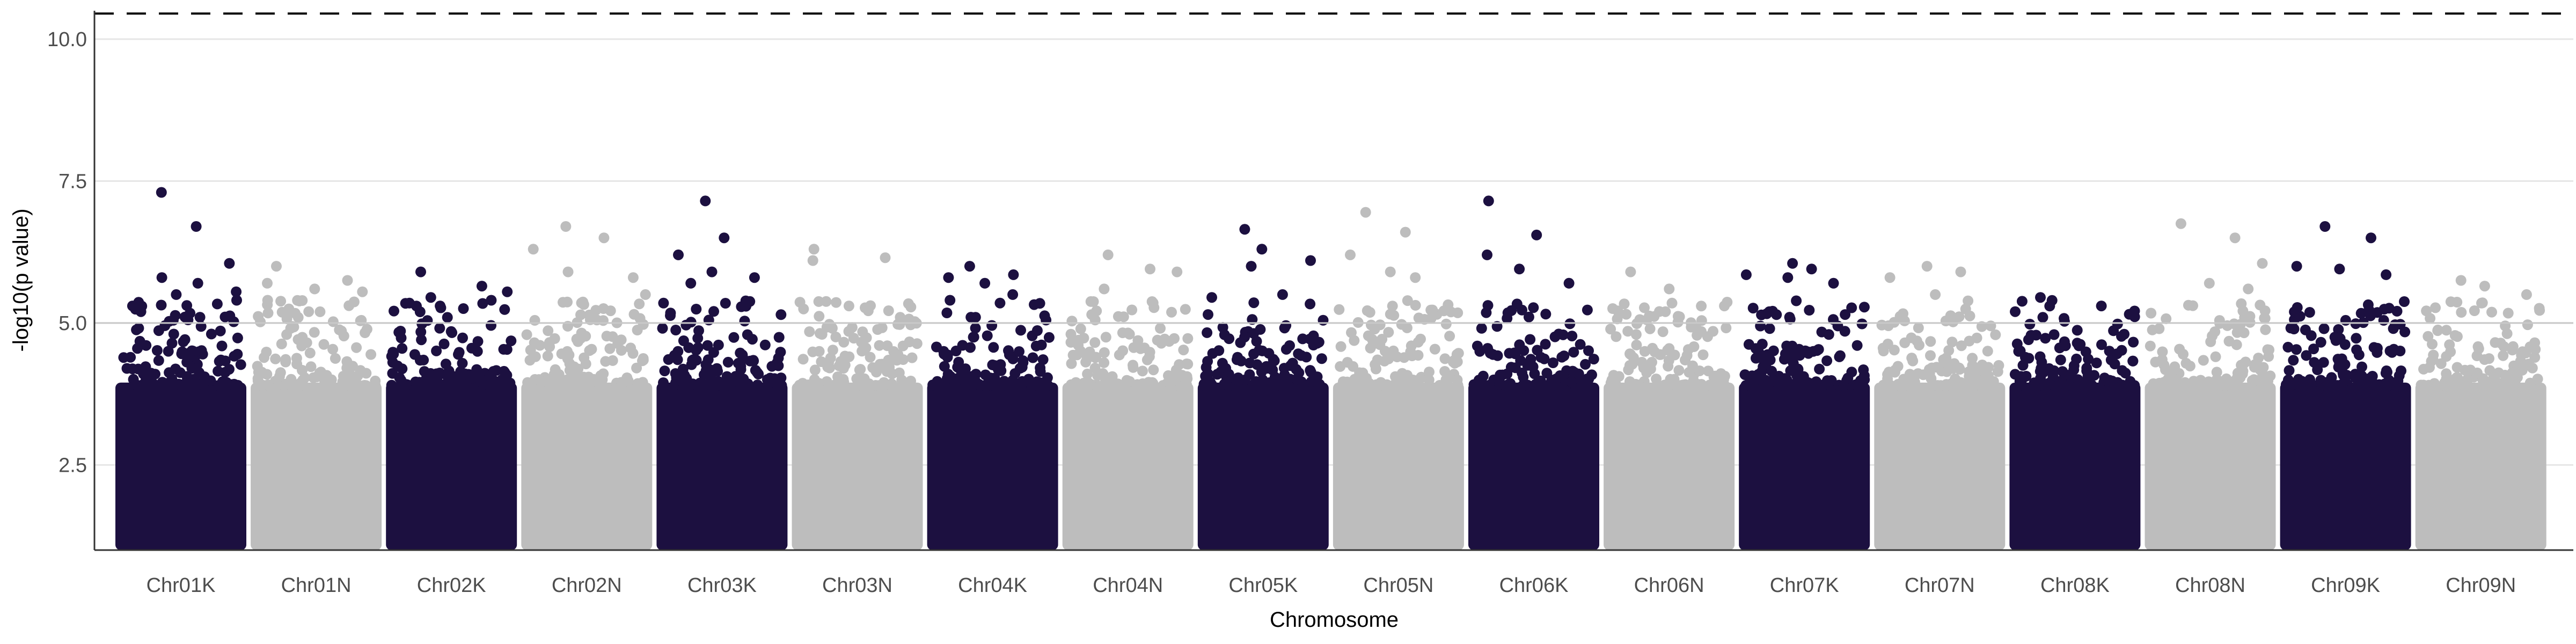 The width and height of the screenshot is (2576, 644). Describe the element at coordinates (1128, 585) in the screenshot. I see `x-tick-label: Chr04N` at that location.